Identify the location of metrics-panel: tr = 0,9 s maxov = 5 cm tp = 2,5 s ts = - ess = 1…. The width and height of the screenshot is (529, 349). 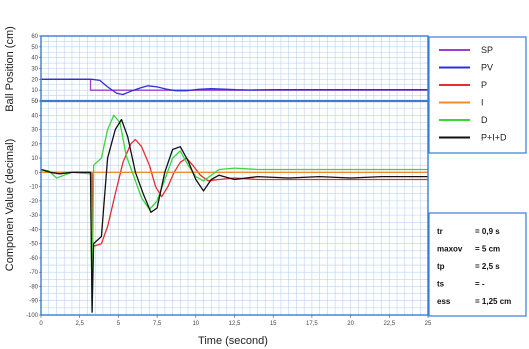
(474, 266).